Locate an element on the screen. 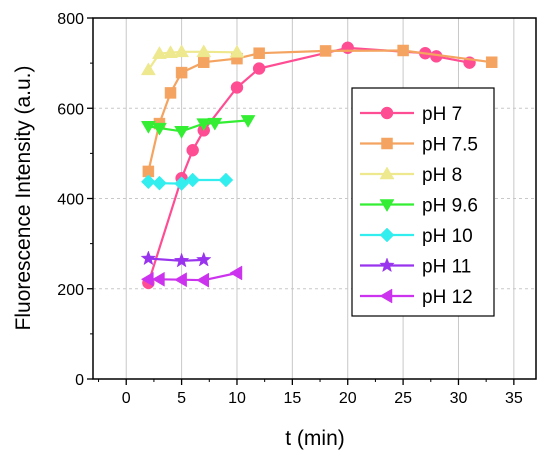  y-axis-title: Fluorescence Intensity (a.u.) is located at coordinates (23, 198).